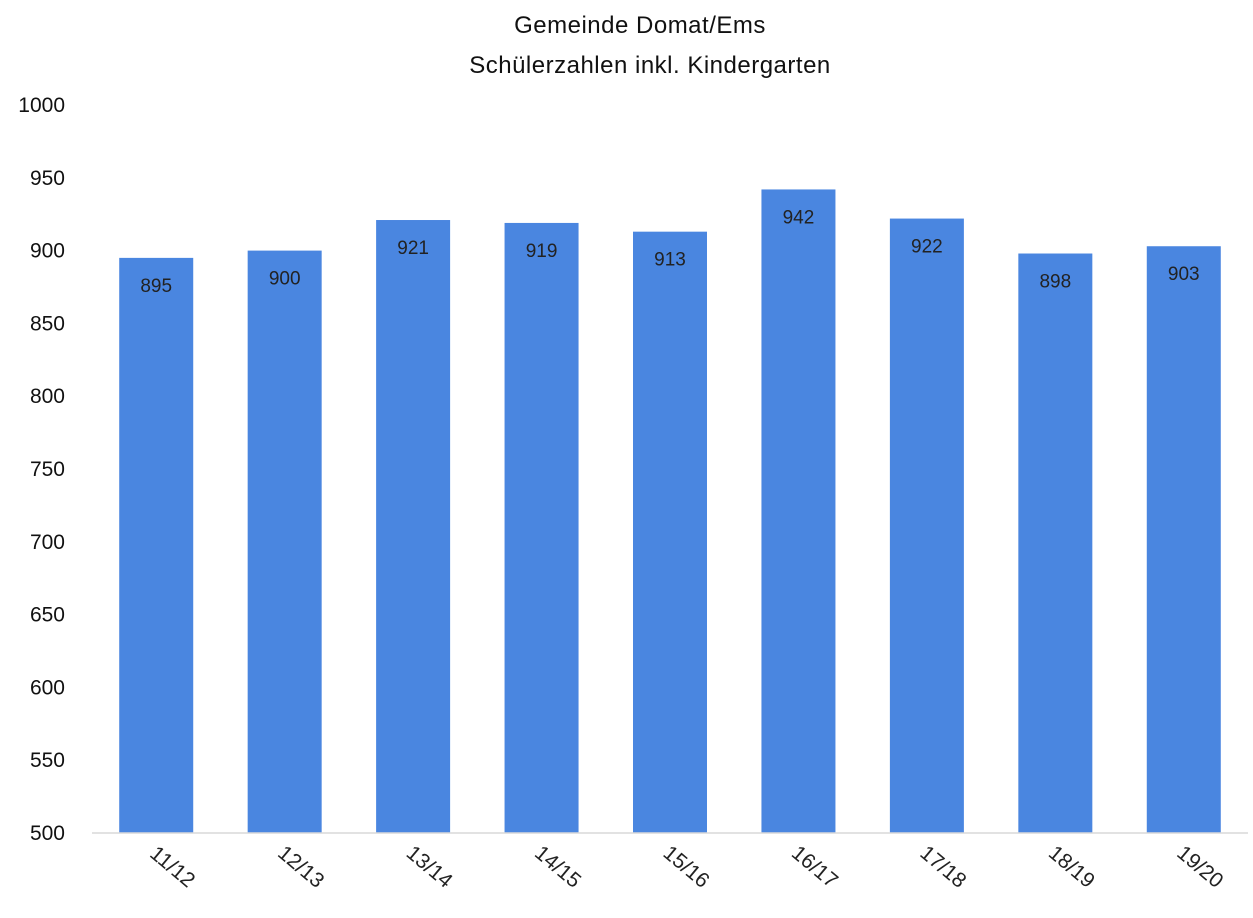 The image size is (1253, 918). What do you see at coordinates (1199, 866) in the screenshot?
I see `x-tick-label: 19/20` at bounding box center [1199, 866].